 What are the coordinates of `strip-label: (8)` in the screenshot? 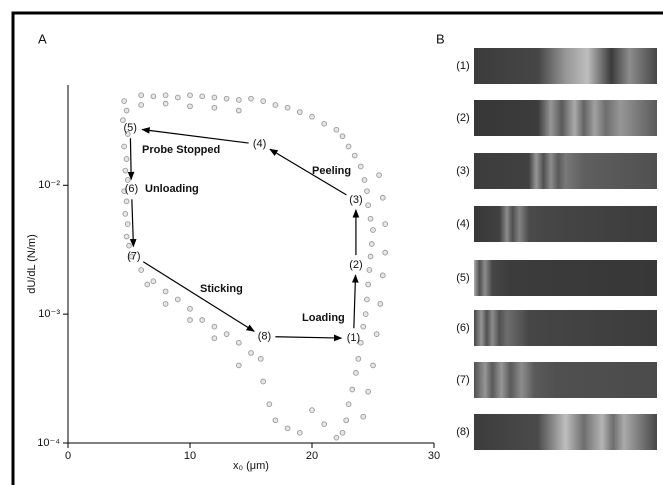 It's located at (462, 432).